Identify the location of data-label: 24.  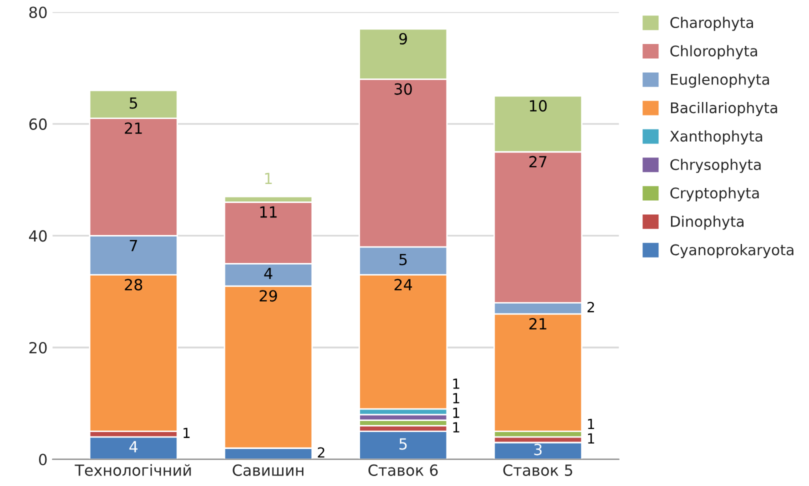
(403, 284).